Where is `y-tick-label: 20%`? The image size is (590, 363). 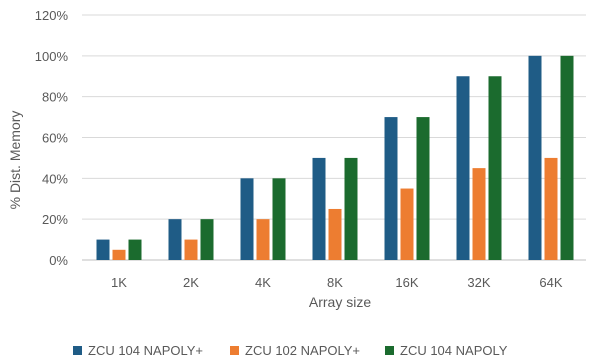
y-tick-label: 20% is located at coordinates (55, 219).